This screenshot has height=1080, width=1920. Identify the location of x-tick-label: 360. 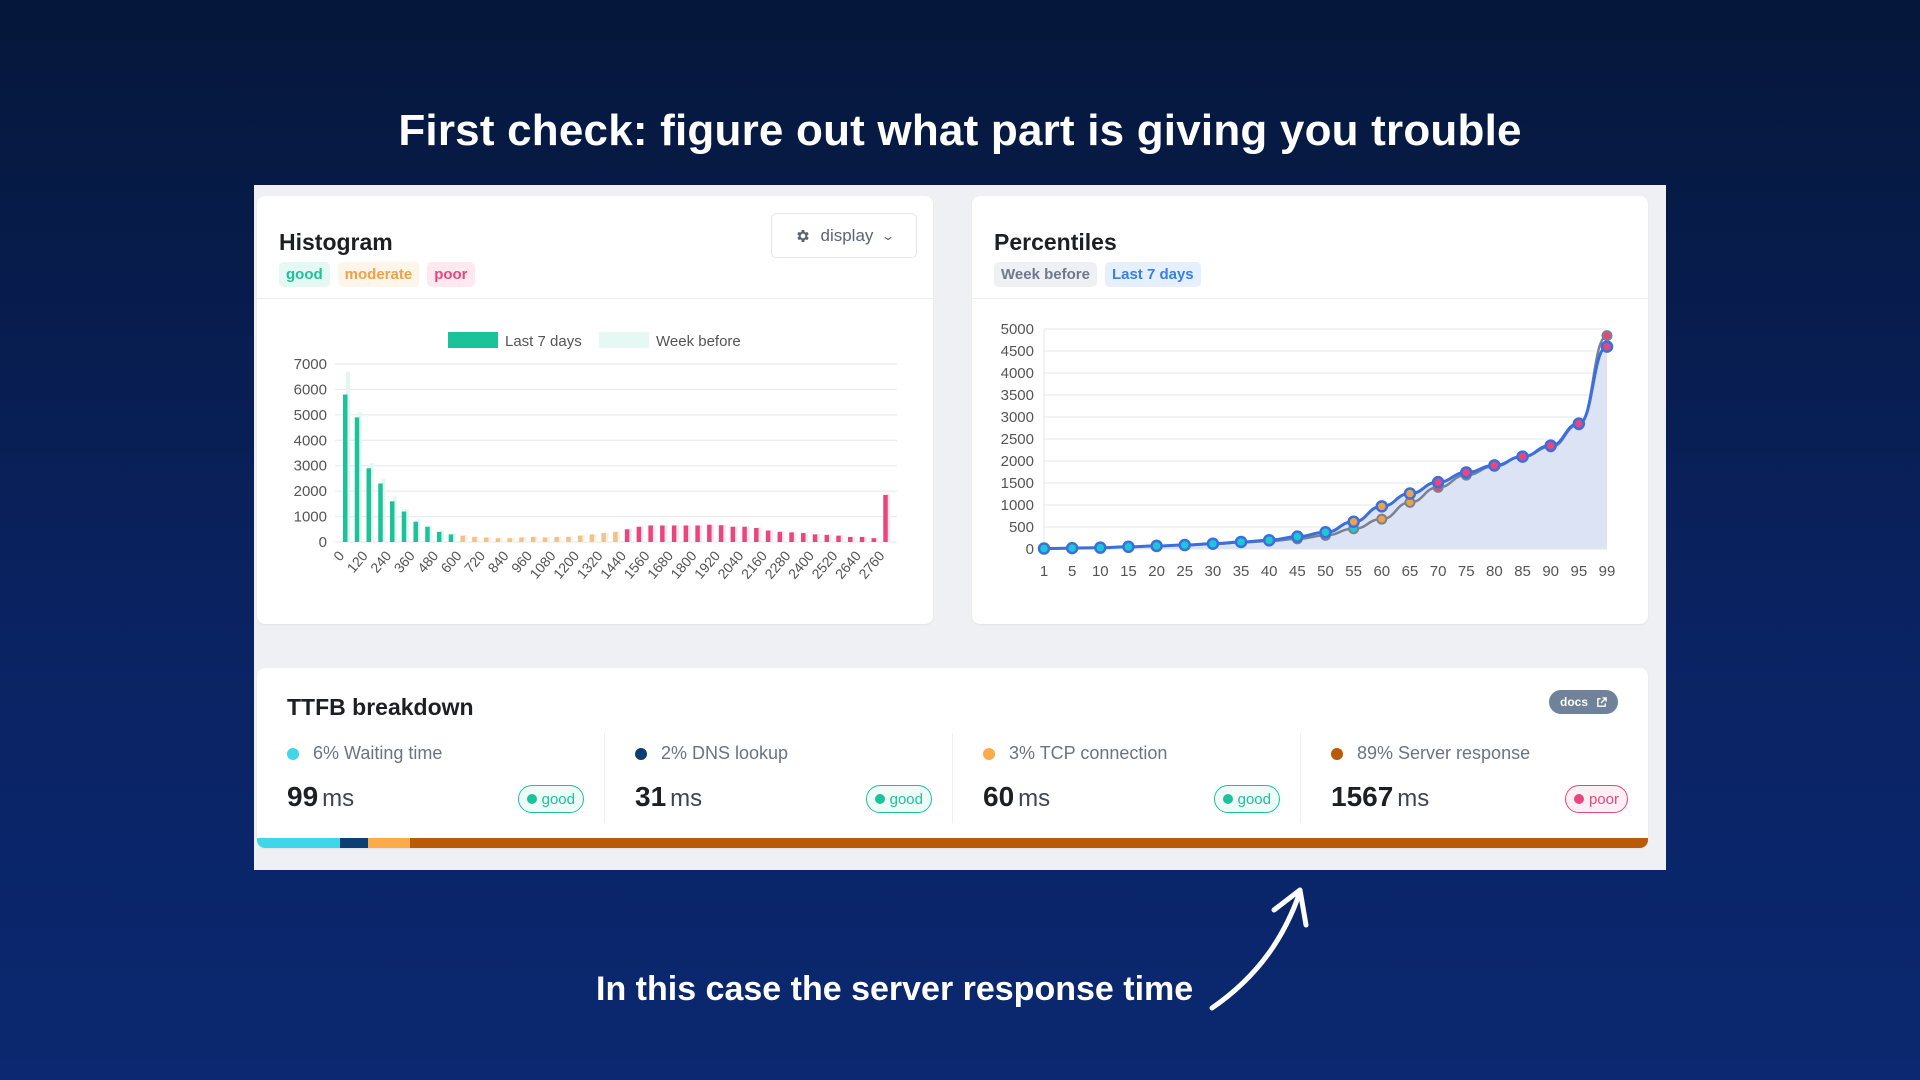
(403, 561).